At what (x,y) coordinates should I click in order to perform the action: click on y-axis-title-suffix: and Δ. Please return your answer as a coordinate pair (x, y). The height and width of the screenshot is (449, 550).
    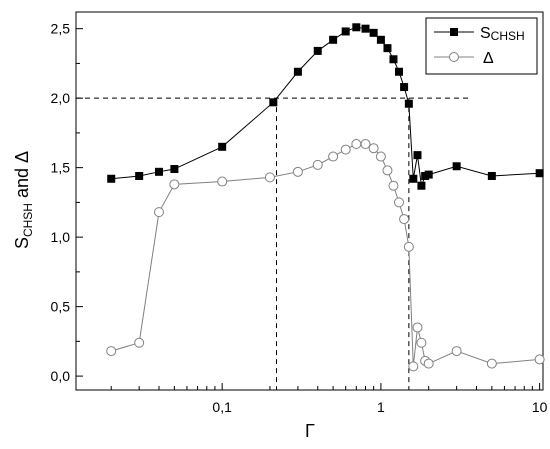
    Looking at the image, I should click on (22, 177).